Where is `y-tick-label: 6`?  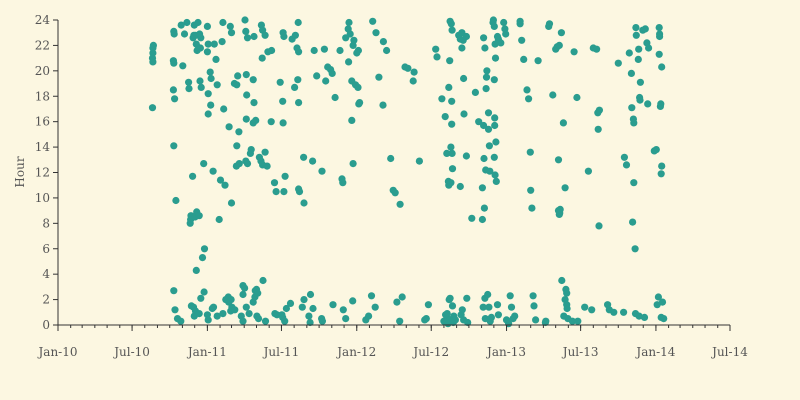
y-tick-label: 6 is located at coordinates (46, 249).